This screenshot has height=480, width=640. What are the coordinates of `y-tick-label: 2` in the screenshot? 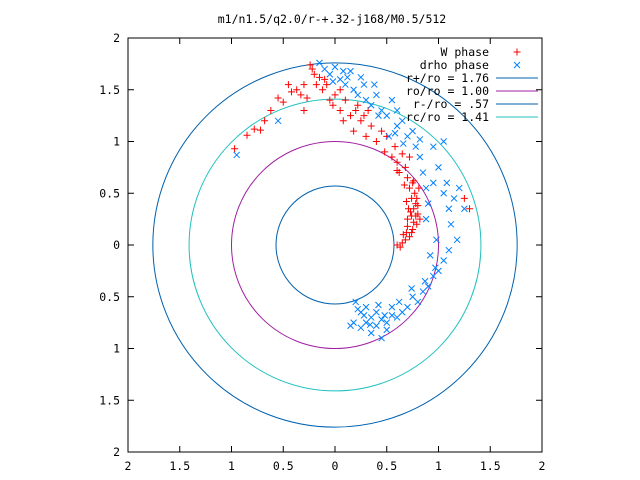 It's located at (116, 452).